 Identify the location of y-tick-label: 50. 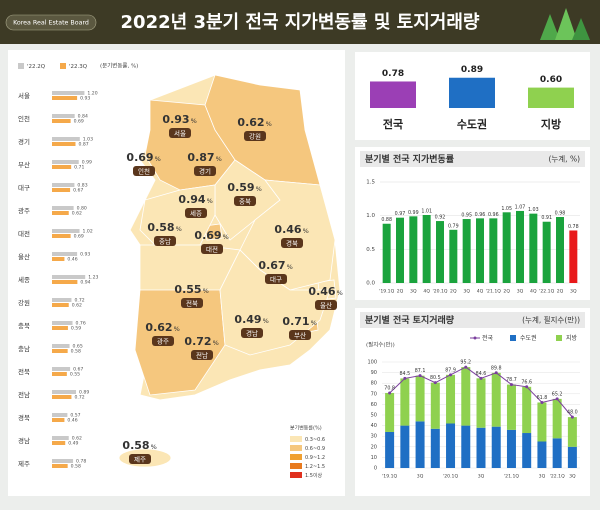
(374, 416).